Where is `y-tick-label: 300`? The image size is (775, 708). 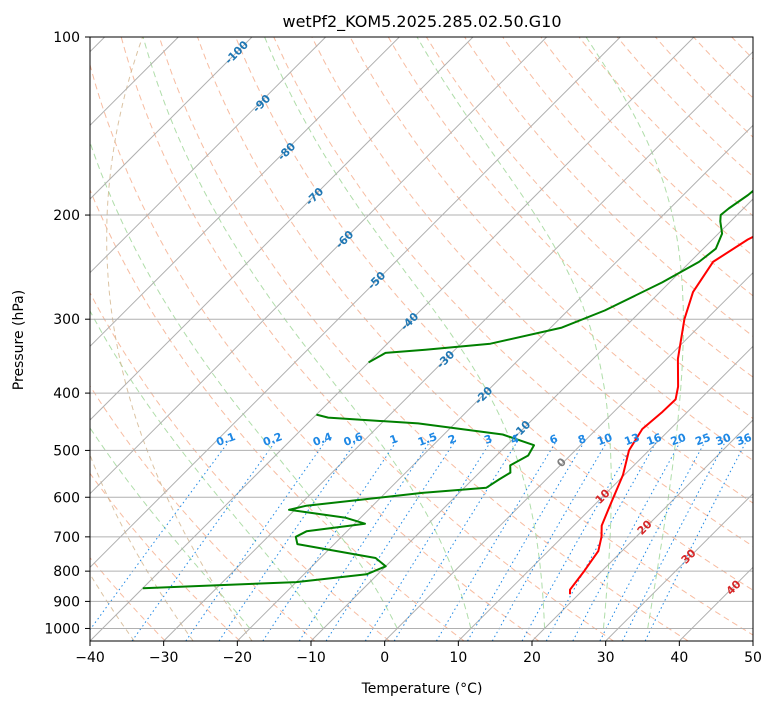
y-tick-label: 300 is located at coordinates (66, 320).